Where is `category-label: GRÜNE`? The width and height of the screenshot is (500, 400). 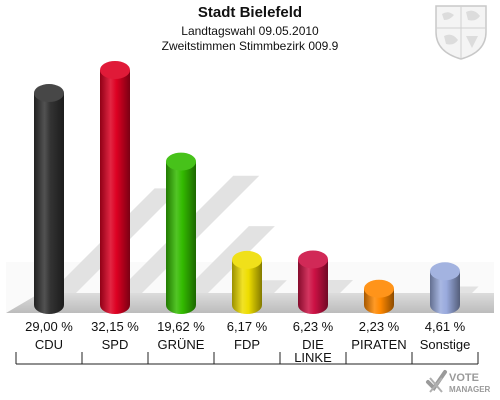 category-label: GRÜNE is located at coordinates (181, 344).